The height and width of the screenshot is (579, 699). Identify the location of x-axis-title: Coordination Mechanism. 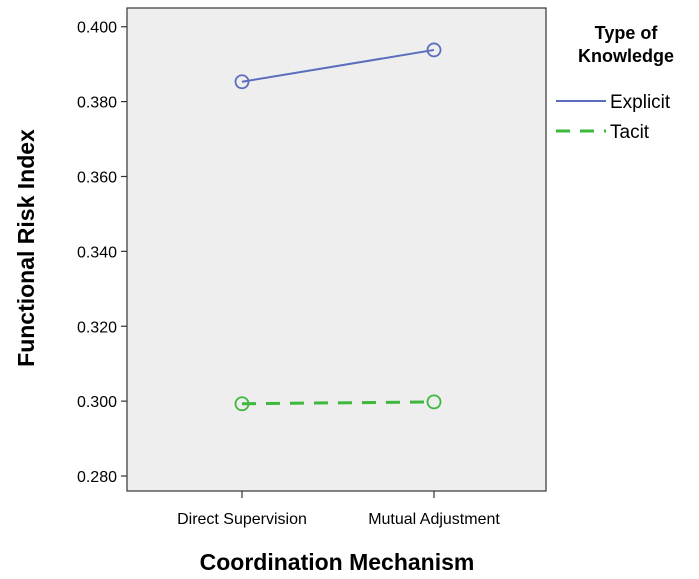
(337, 562).